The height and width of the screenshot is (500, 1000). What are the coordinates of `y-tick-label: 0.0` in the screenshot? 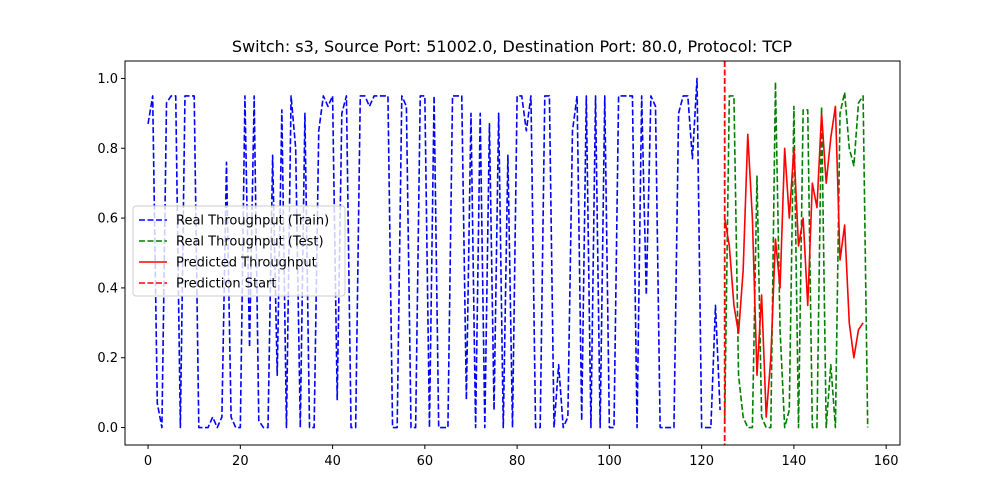 It's located at (107, 428).